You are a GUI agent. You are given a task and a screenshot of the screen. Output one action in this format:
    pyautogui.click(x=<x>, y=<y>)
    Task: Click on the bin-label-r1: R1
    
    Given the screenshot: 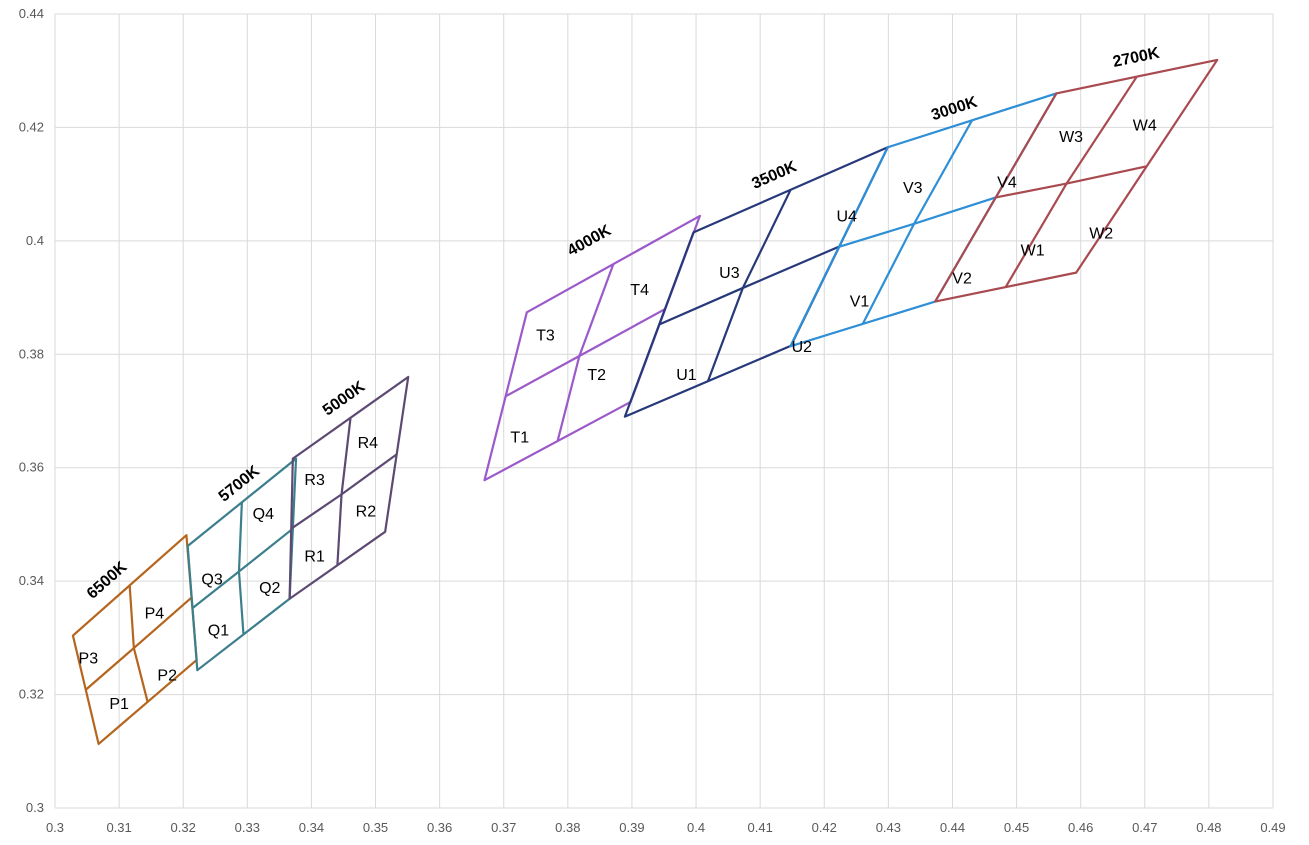 What is the action you would take?
    pyautogui.click(x=314, y=557)
    